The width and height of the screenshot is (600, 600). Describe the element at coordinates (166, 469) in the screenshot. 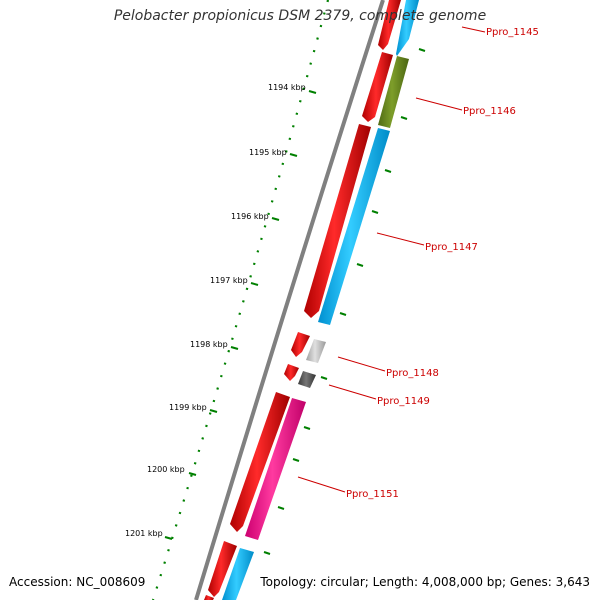

I see `ruler-label: 1200 kbp` at that location.